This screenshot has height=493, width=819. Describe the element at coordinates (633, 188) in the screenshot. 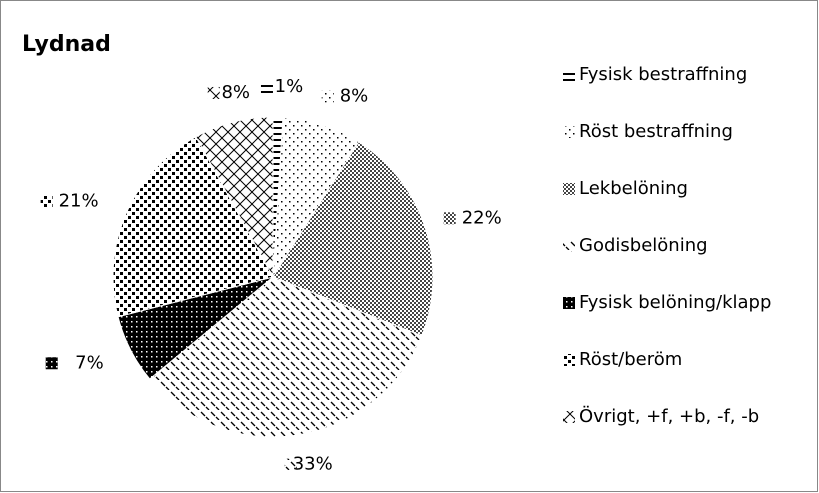

I see `legend-label: Lekbelöning` at that location.